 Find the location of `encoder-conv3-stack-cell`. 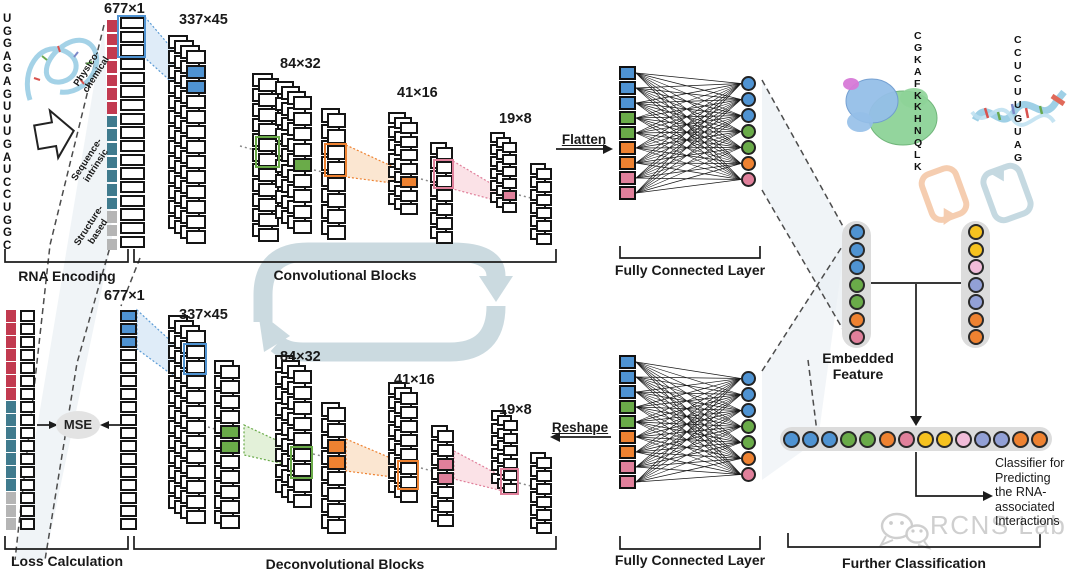

encoder-conv3-stack-cell is located at coordinates (409, 155).